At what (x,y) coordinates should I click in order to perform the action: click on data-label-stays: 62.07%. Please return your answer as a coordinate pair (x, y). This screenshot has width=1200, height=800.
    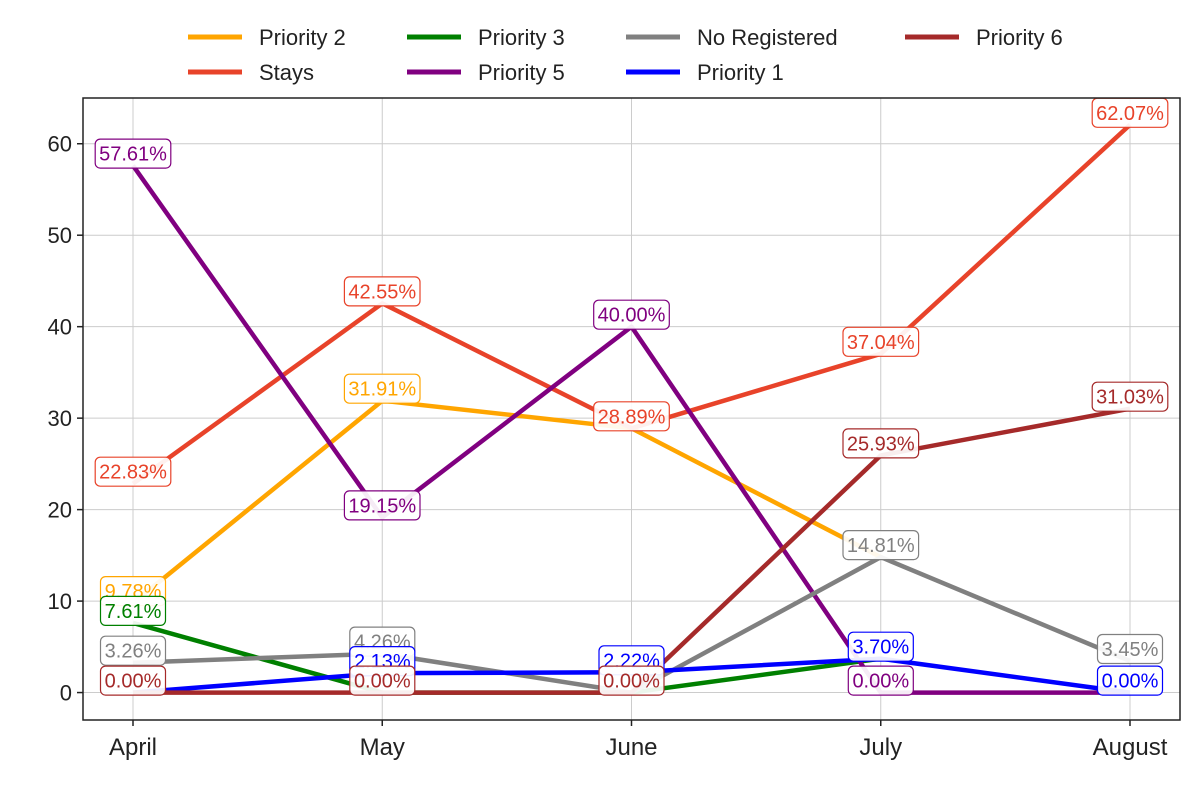
    Looking at the image, I should click on (1130, 112).